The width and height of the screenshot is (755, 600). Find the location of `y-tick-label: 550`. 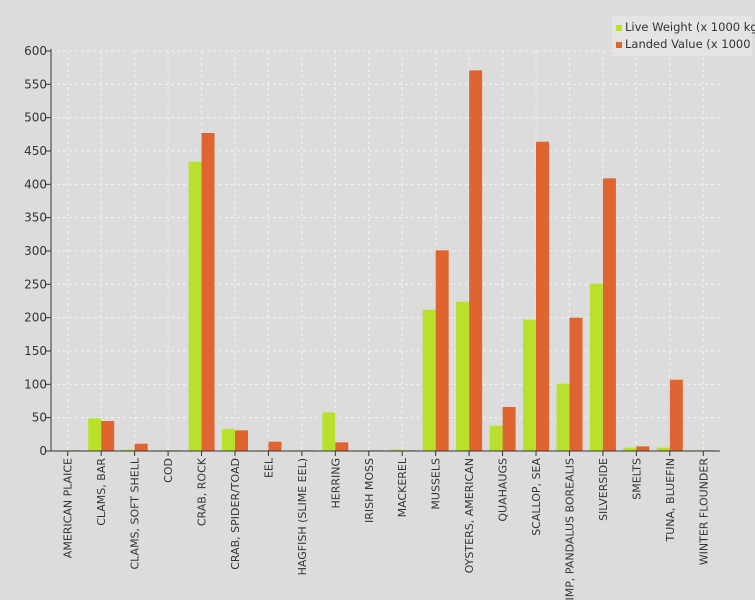

y-tick-label: 550 is located at coordinates (35, 84).